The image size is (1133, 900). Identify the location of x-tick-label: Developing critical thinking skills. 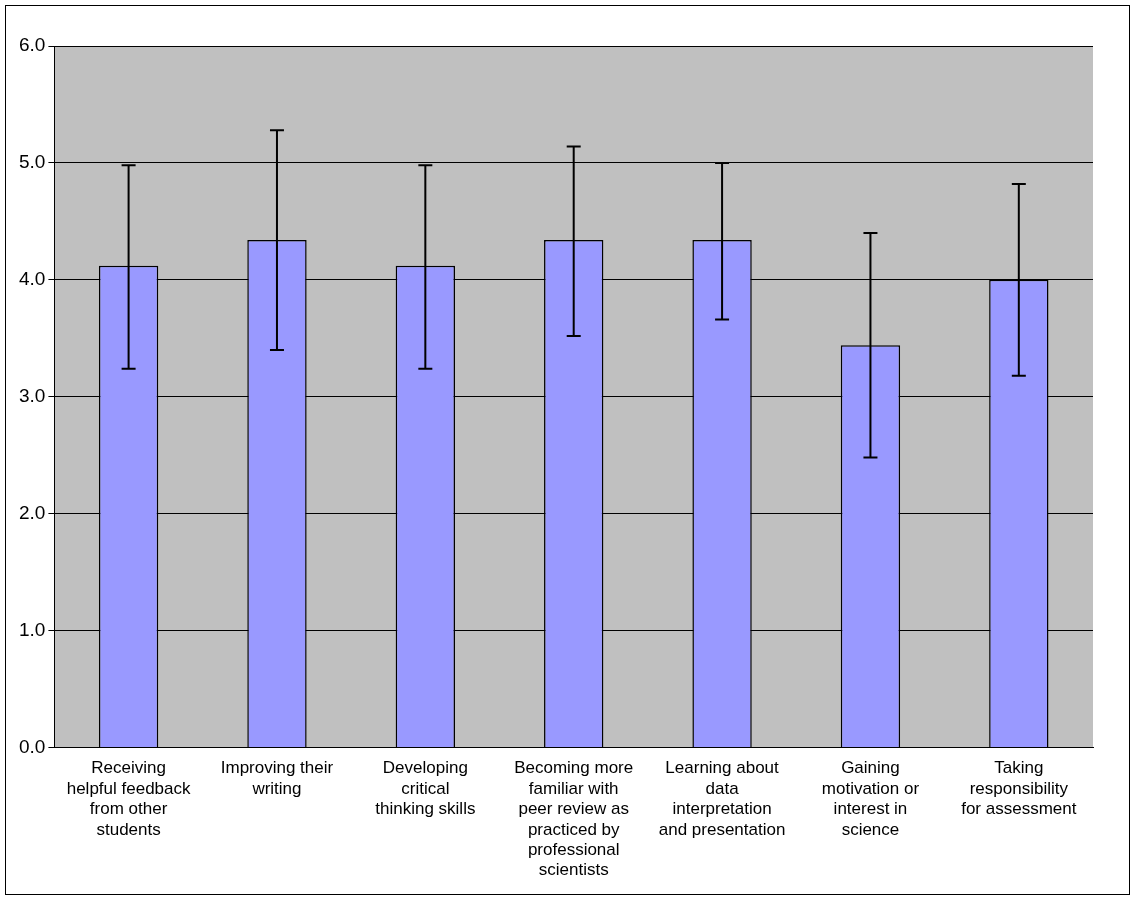
(425, 788).